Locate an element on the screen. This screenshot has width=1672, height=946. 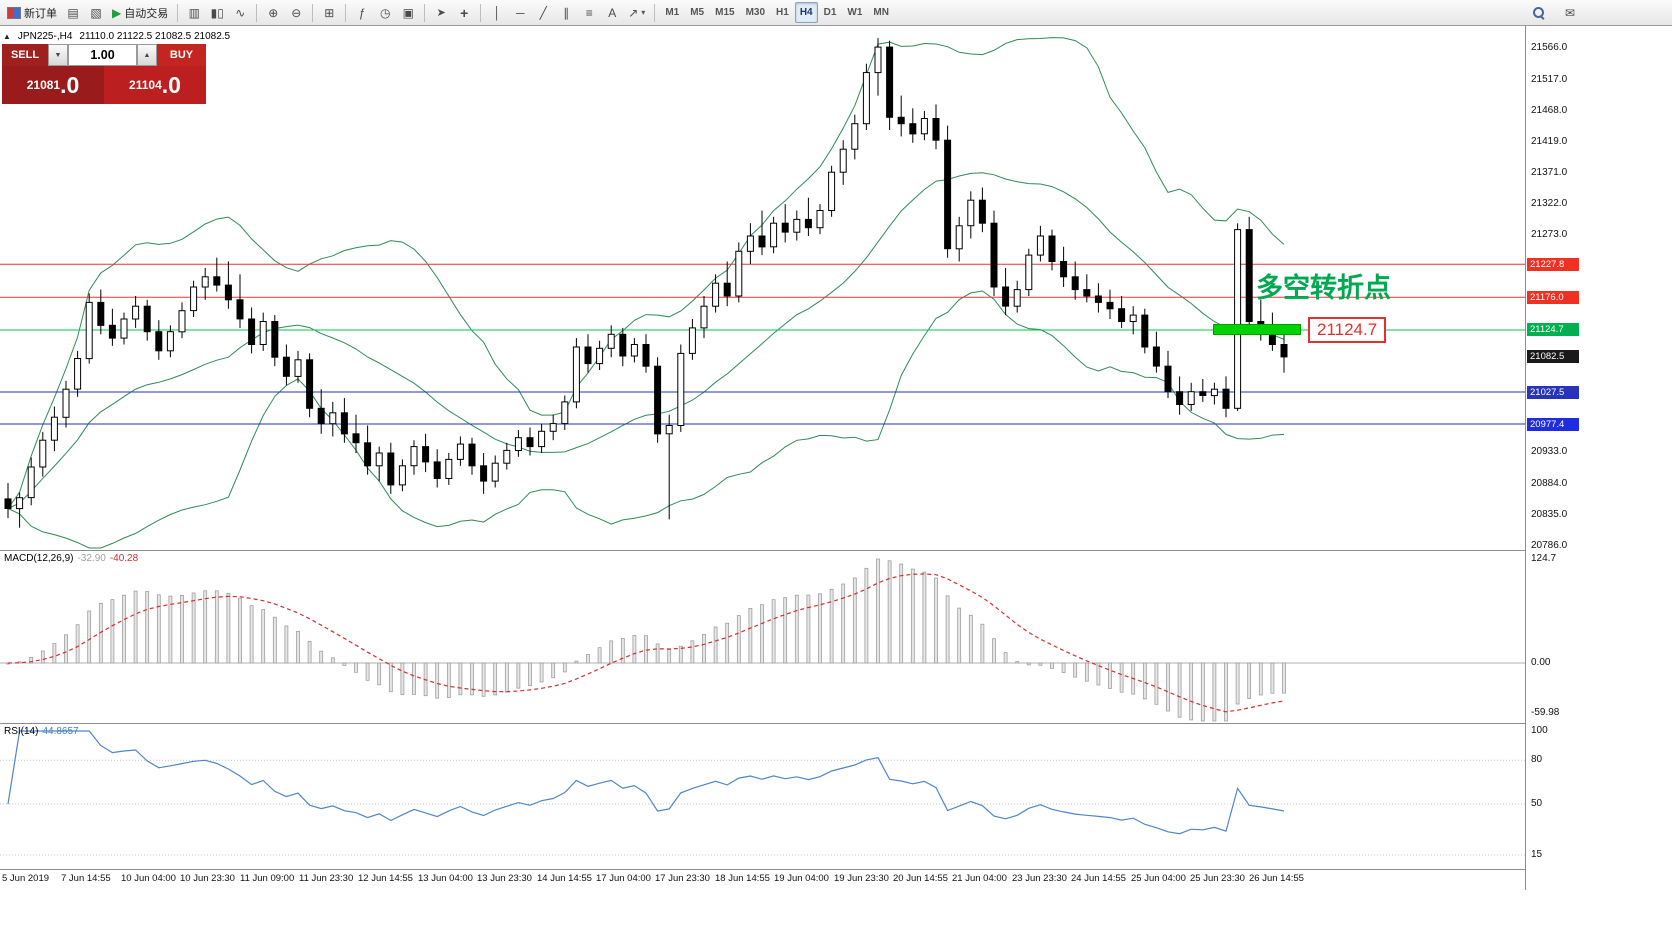
price-axis-label: 21322.0 is located at coordinates (1549, 204).